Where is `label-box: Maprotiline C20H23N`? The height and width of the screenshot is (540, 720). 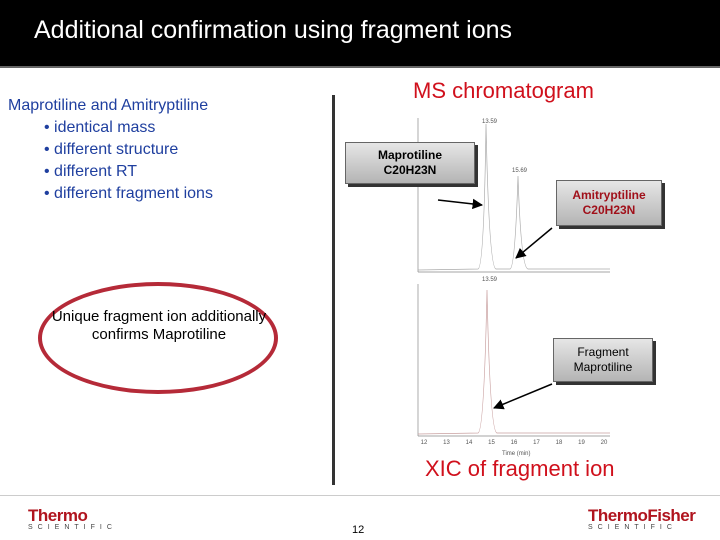
label-box: Maprotiline C20H23N is located at coordinates (410, 163).